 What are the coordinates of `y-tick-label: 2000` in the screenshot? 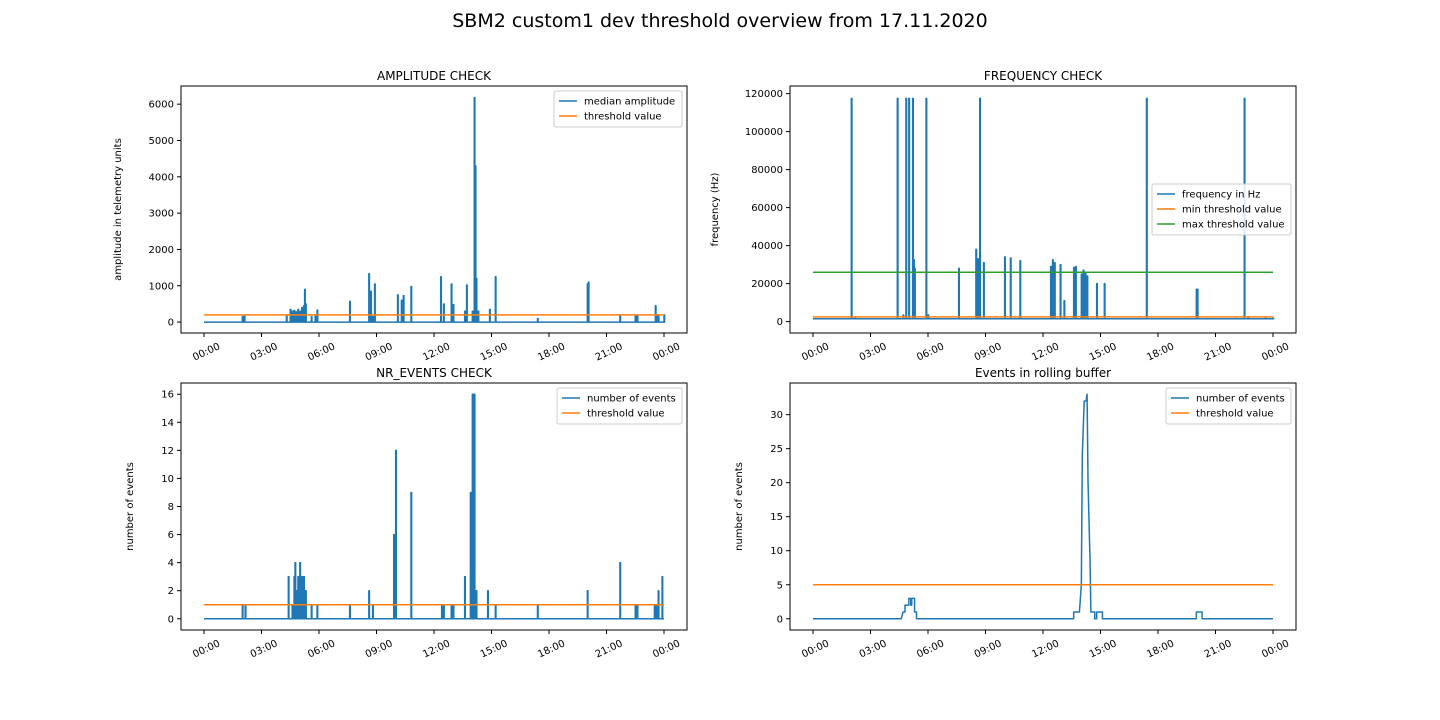 It's located at (161, 250).